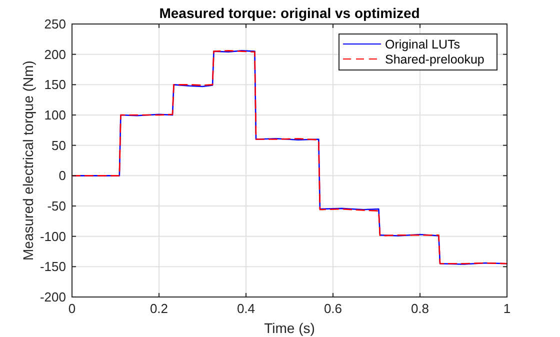  Describe the element at coordinates (289, 328) in the screenshot. I see `x-axis-title: Time (s)` at that location.